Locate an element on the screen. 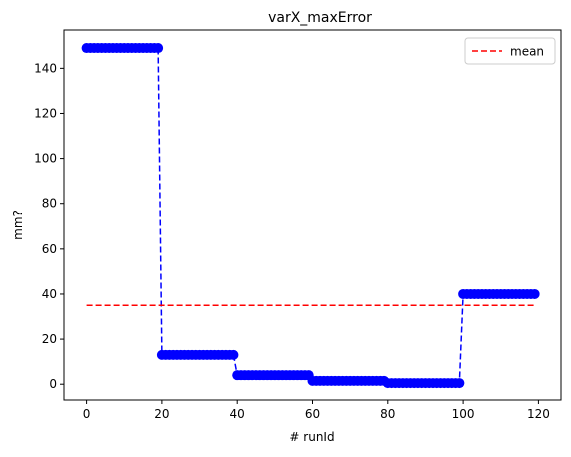 The height and width of the screenshot is (457, 571). legend: mean is located at coordinates (510, 51).